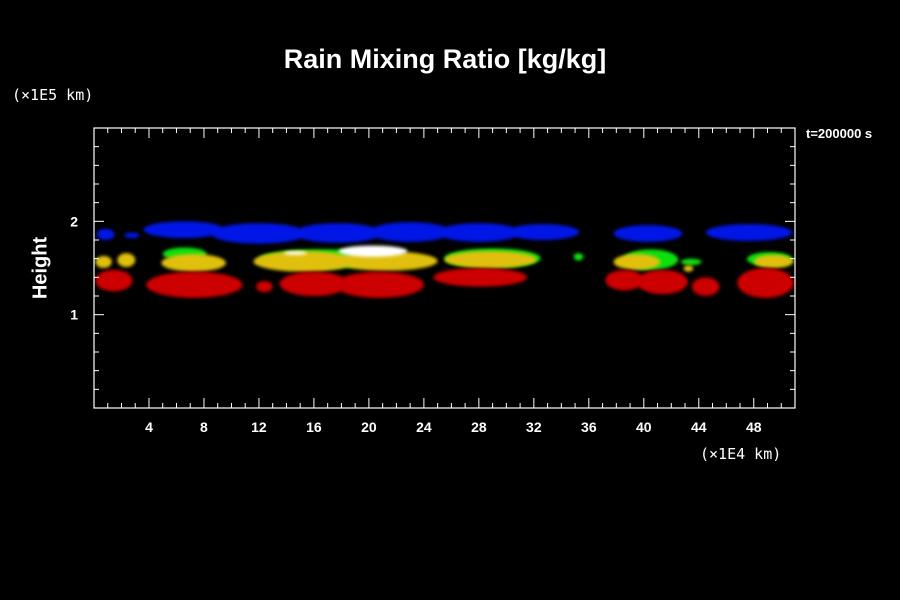 The image size is (900, 600). Describe the element at coordinates (741, 454) in the screenshot. I see `x-axis-unit: (×1E4 km)` at that location.